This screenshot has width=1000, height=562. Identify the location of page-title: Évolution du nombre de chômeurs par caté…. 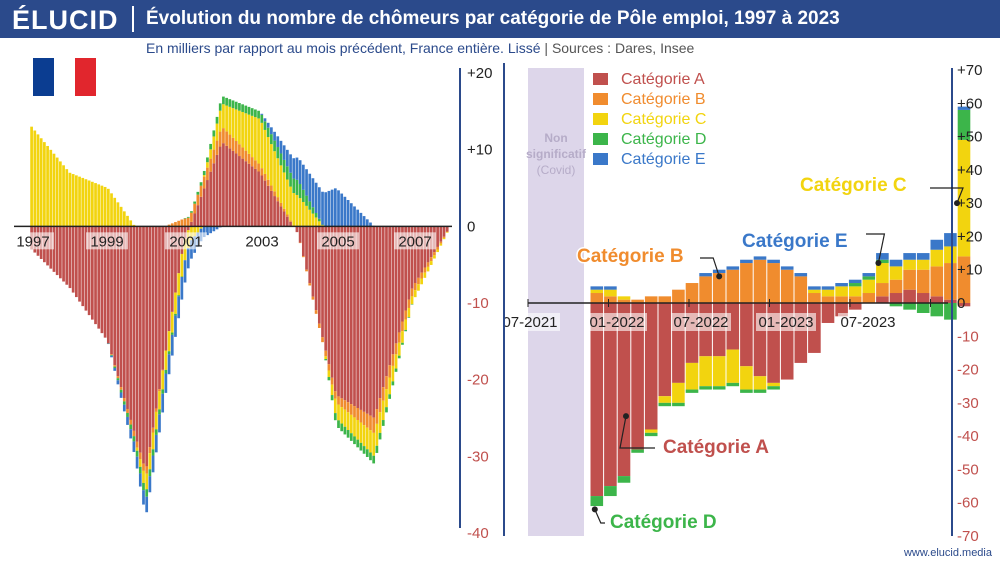
(493, 18).